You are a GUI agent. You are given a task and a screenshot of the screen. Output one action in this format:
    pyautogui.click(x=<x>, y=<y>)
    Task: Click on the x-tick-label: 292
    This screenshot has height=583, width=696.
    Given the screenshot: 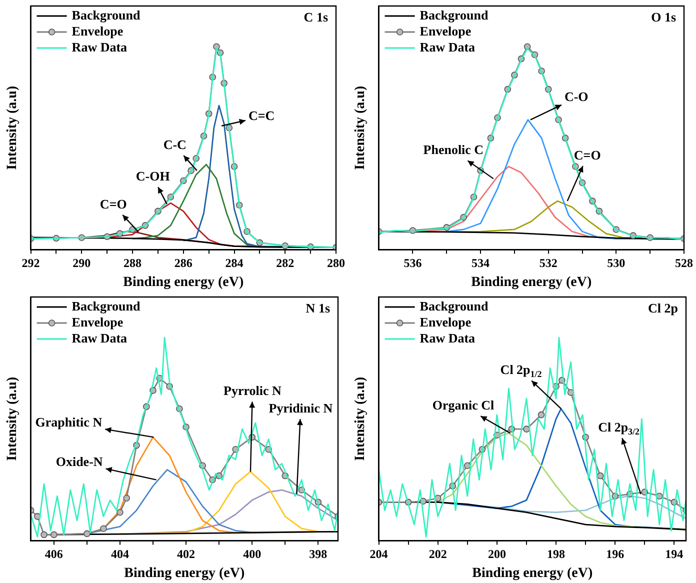 What is the action you would take?
    pyautogui.click(x=31, y=263)
    